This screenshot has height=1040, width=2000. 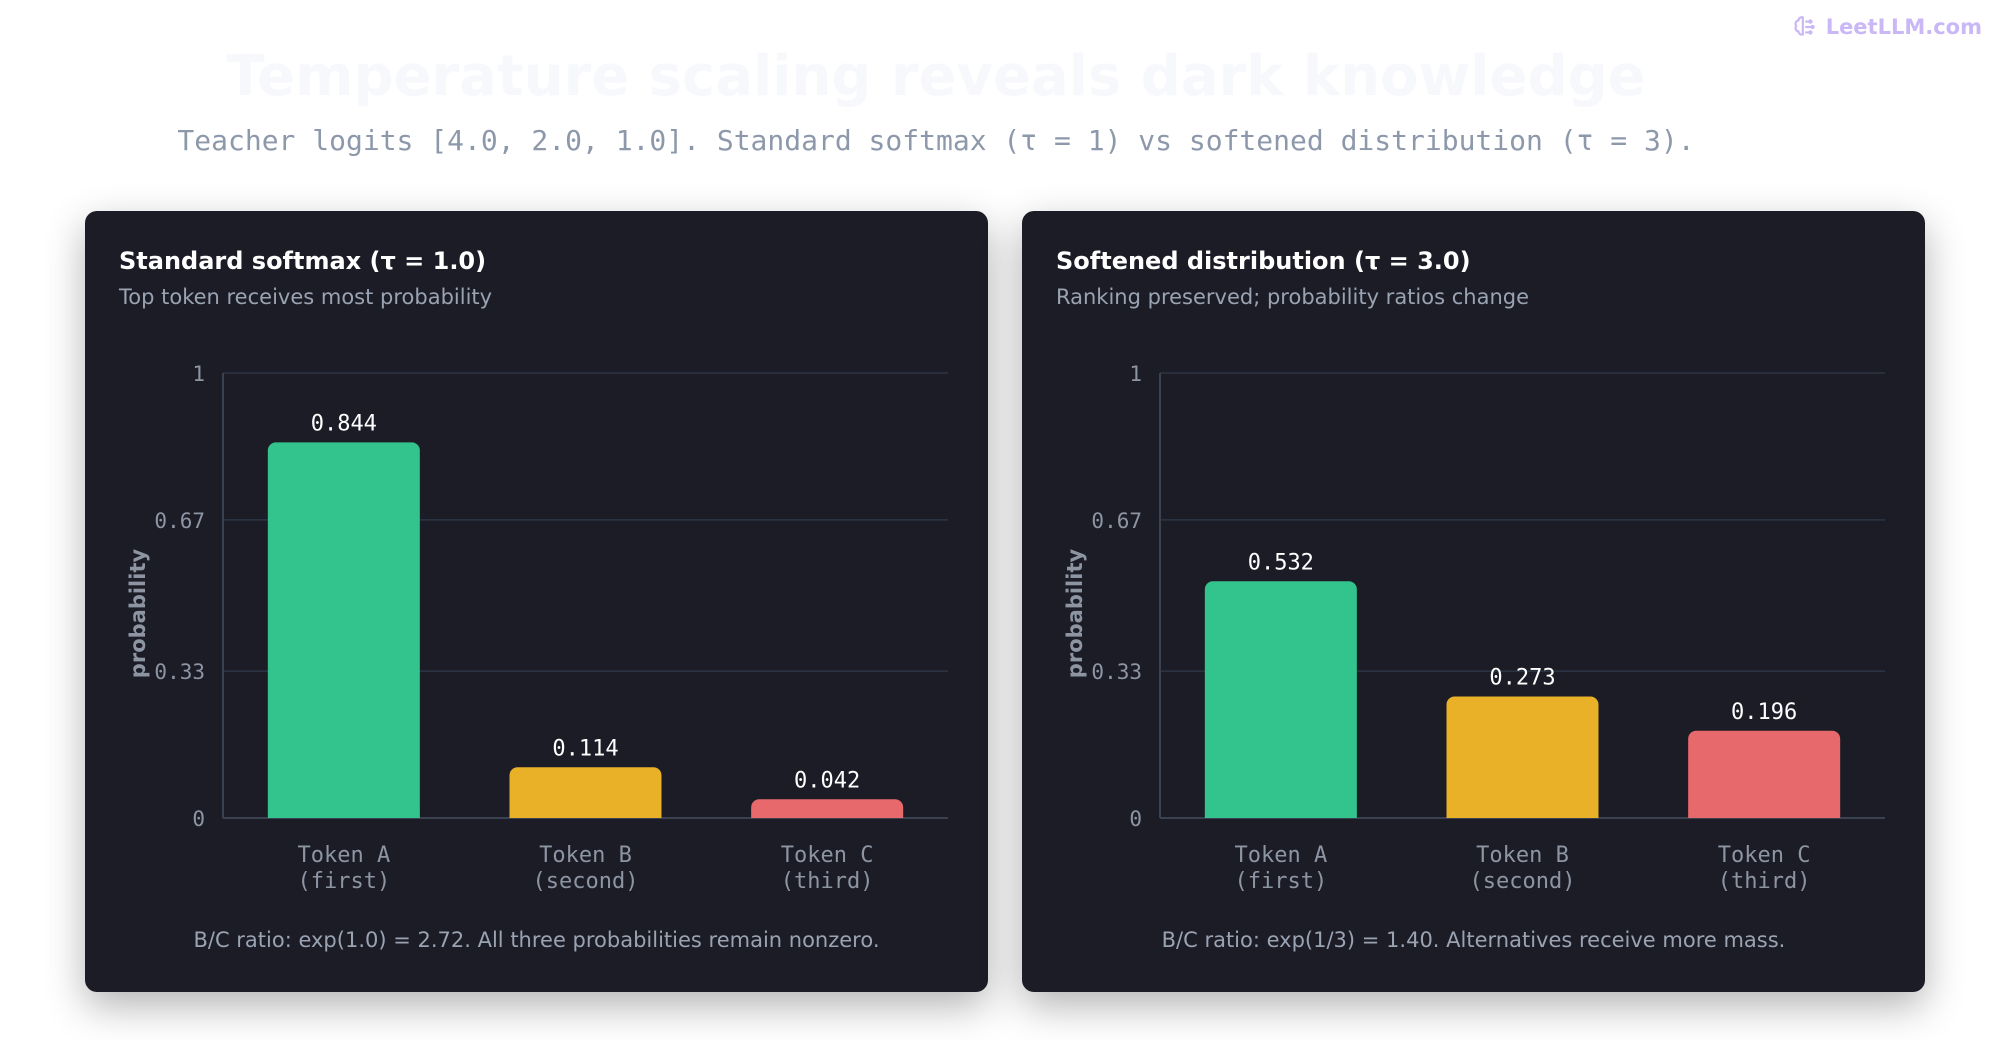 I want to click on bar-value-label: 0.114, so click(x=585, y=748).